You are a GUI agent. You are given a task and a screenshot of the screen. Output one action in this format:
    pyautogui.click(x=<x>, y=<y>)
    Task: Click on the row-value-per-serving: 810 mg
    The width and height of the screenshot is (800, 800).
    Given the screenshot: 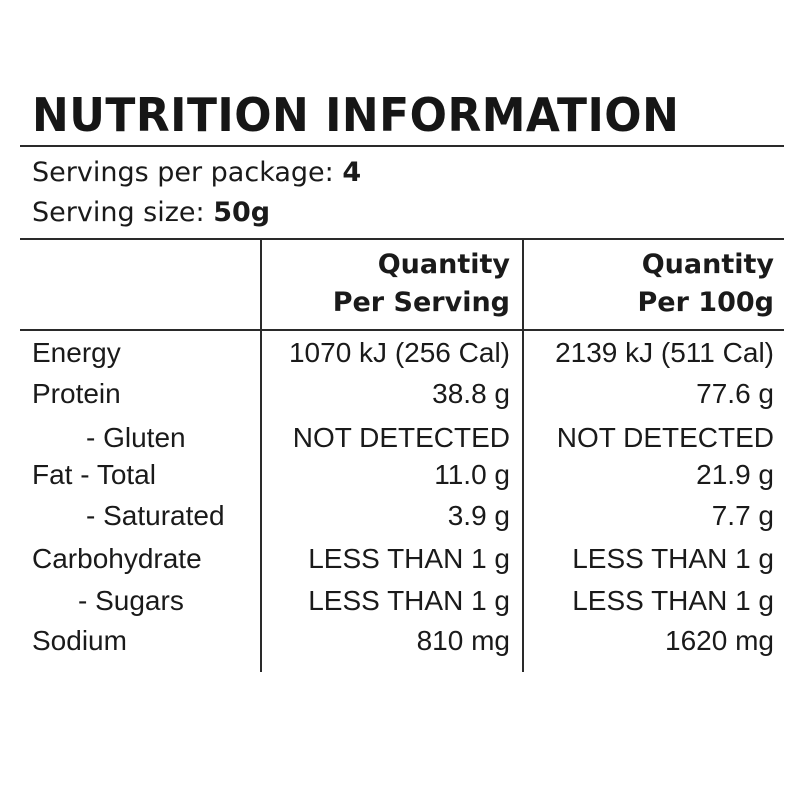 What is the action you would take?
    pyautogui.click(x=463, y=640)
    